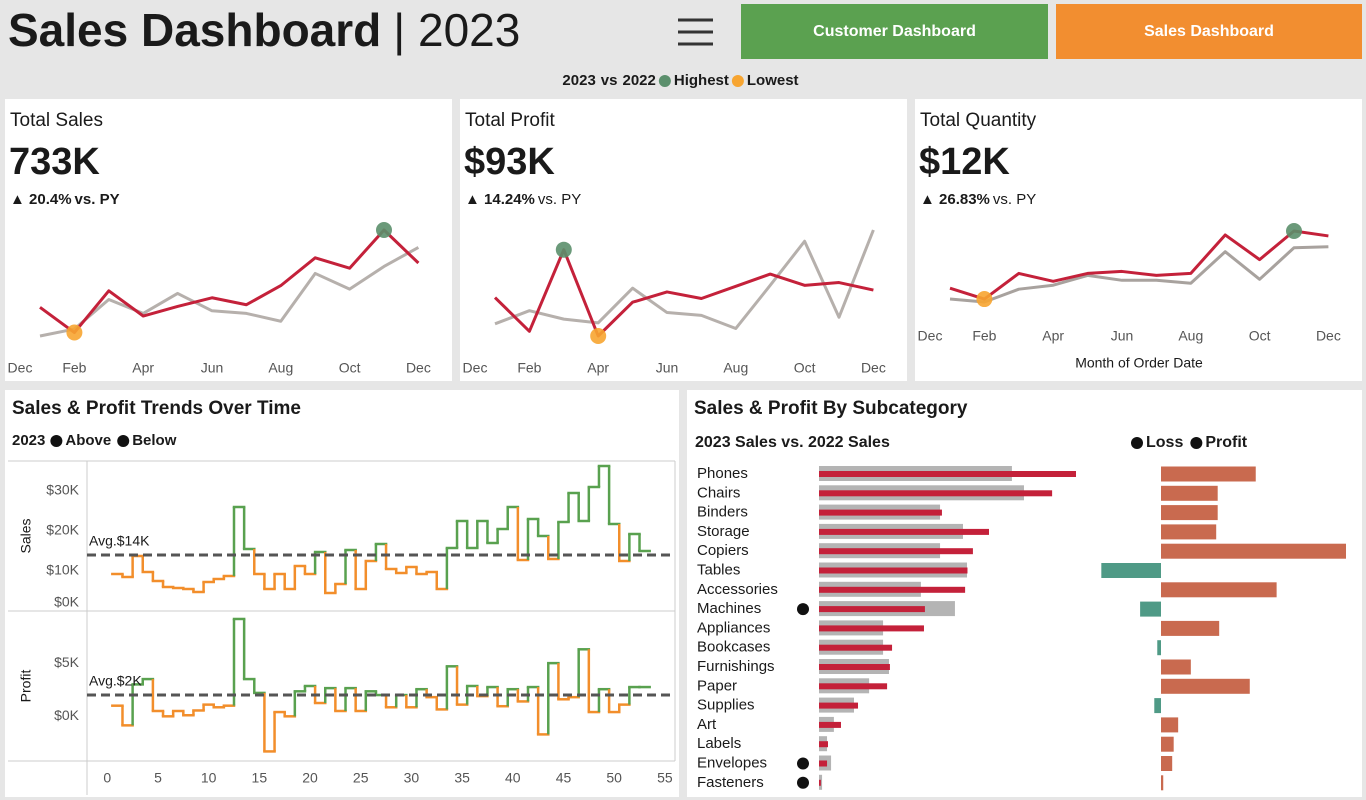 The height and width of the screenshot is (800, 1366). I want to click on decline-indicator, so click(803, 609).